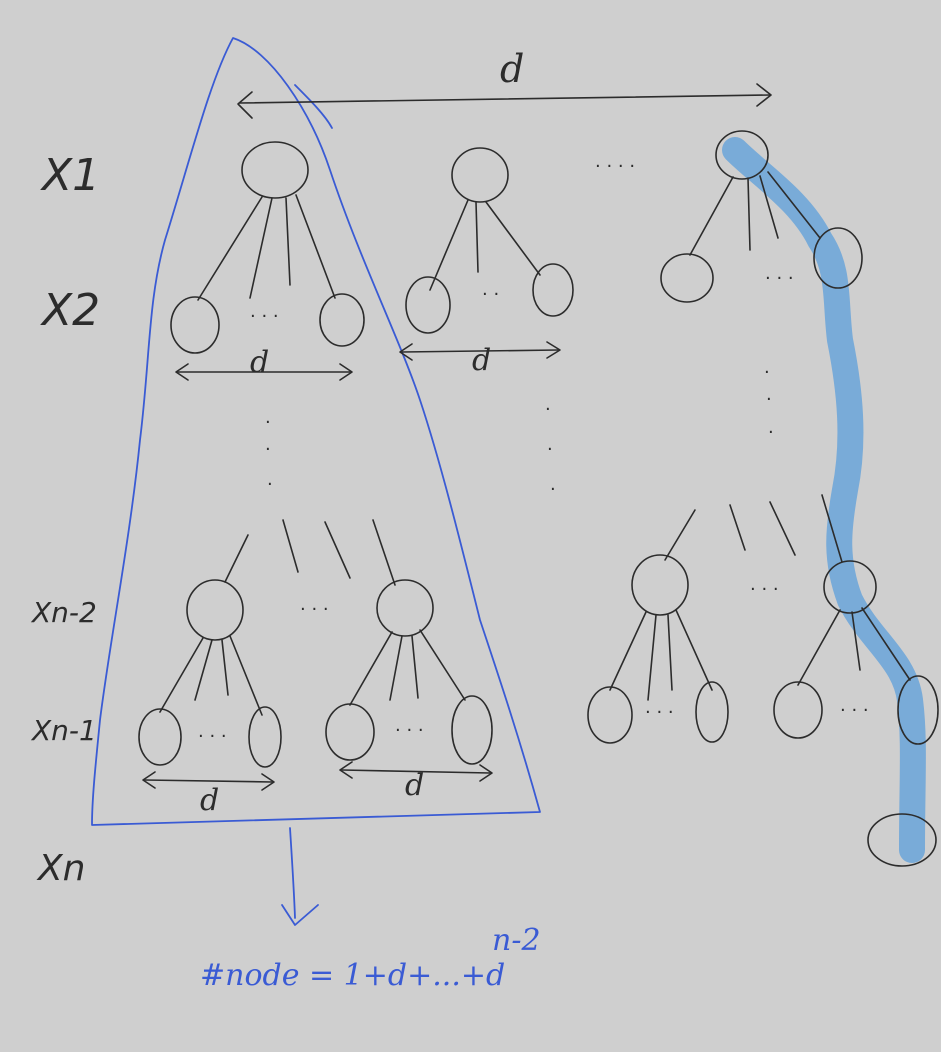  I want to click on top-width-arrow: d, so click(504, 83).